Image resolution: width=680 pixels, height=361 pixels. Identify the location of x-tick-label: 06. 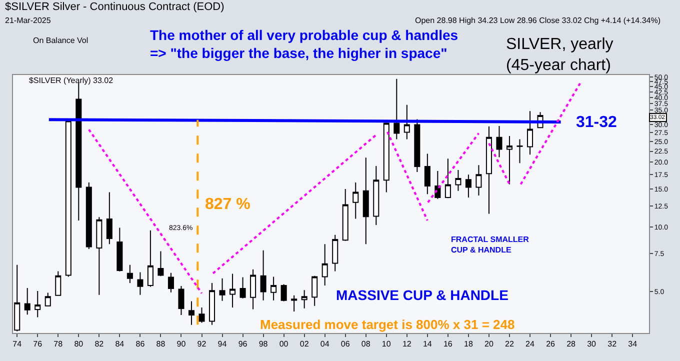
(345, 344).